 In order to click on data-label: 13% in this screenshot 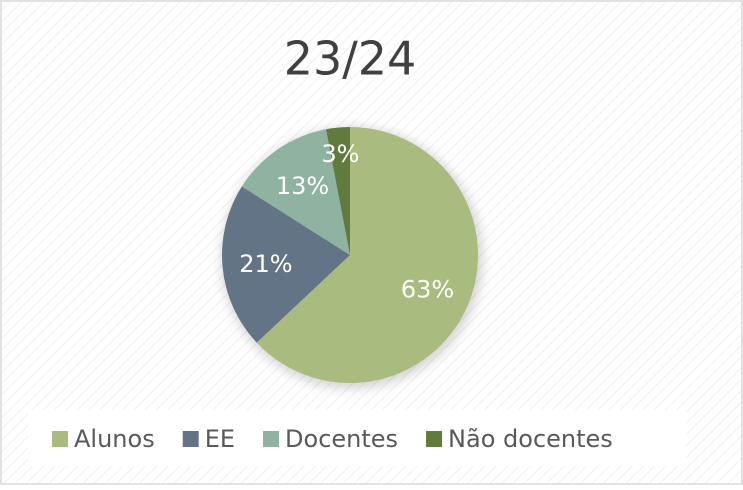, I will do `click(302, 186)`.